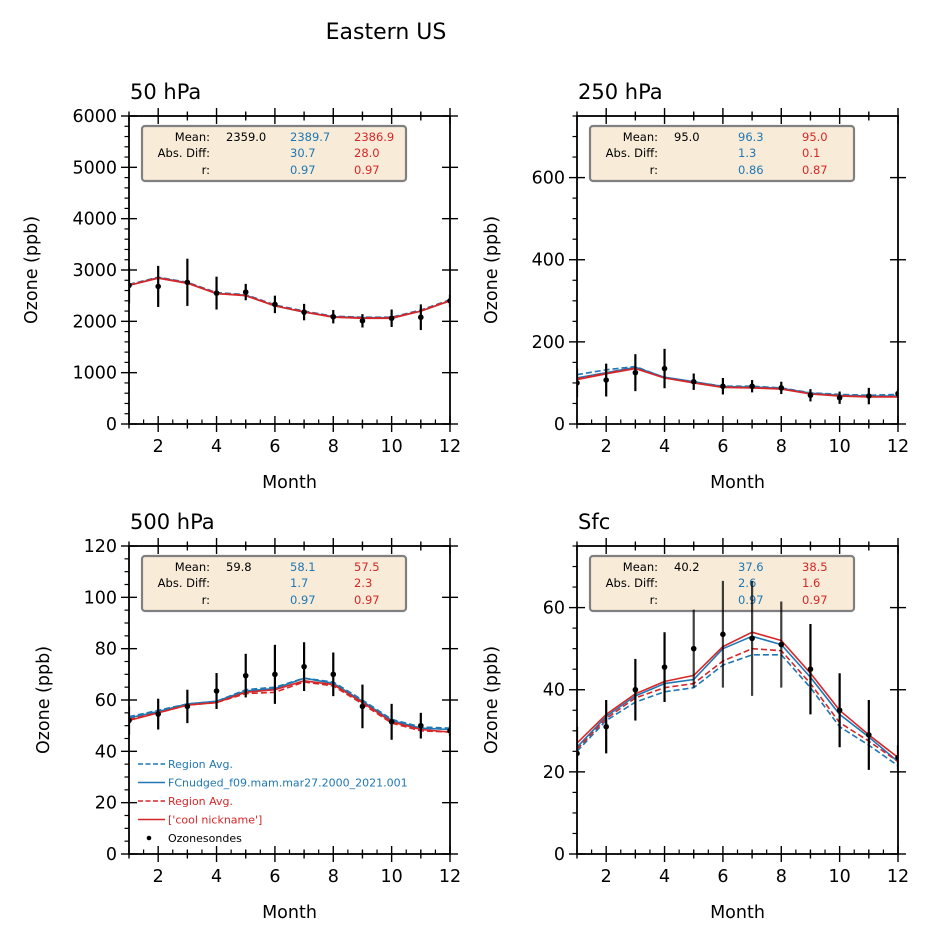 The width and height of the screenshot is (932, 951). What do you see at coordinates (106, 804) in the screenshot?
I see `y-tick-label: 20` at bounding box center [106, 804].